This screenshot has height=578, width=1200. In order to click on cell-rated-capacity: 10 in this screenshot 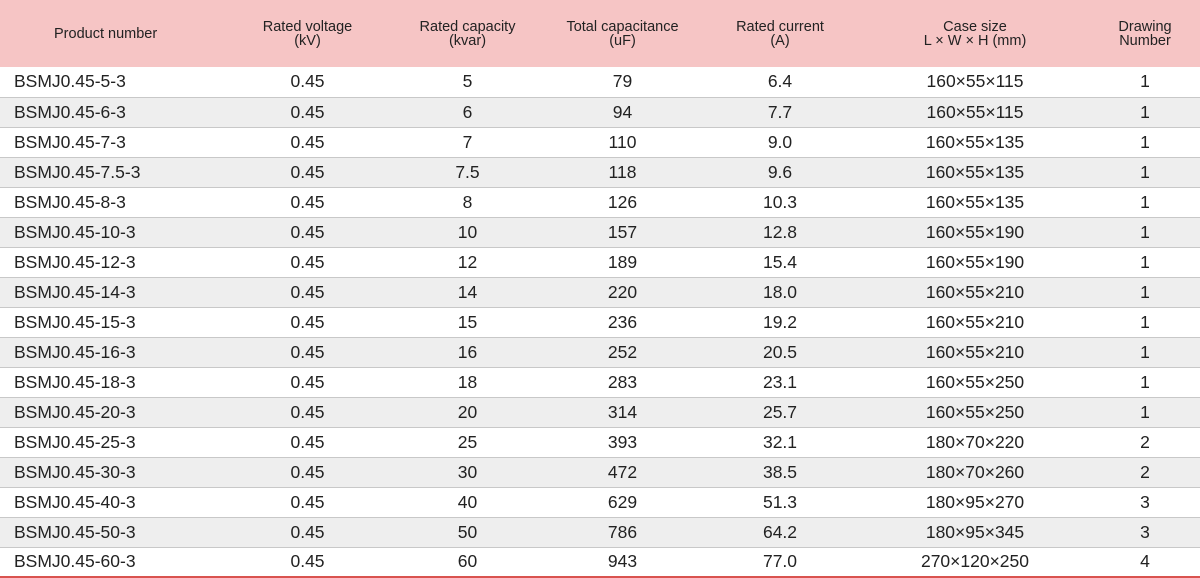, I will do `click(467, 232)`.